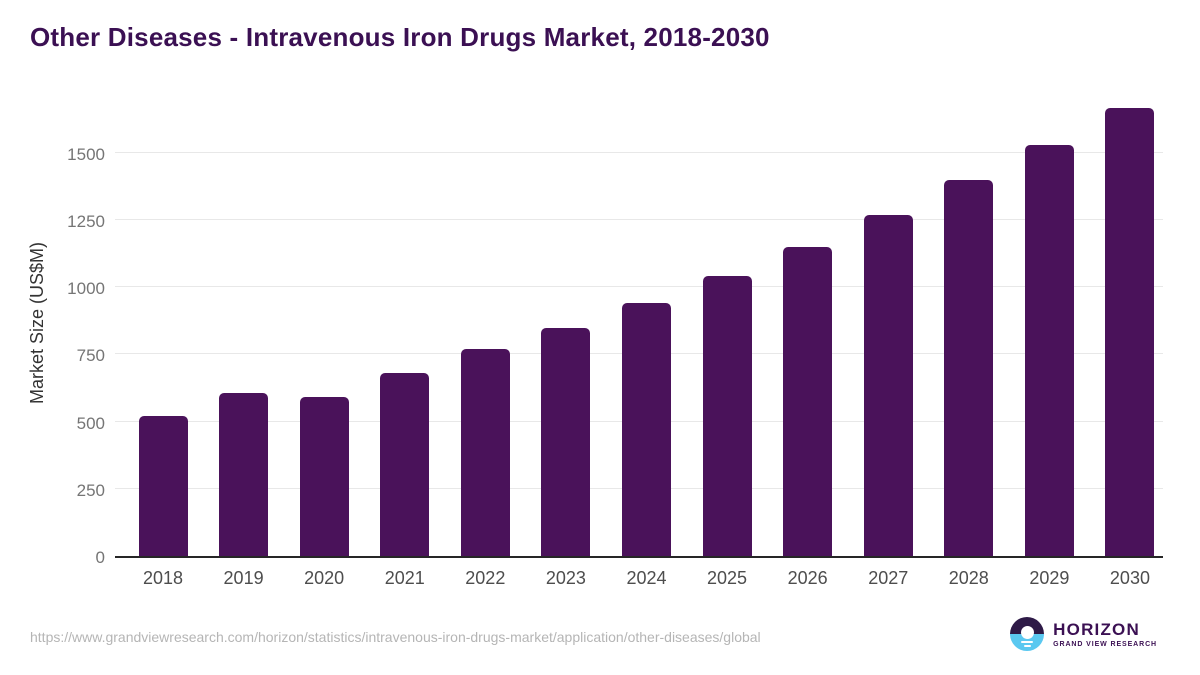 This screenshot has width=1200, height=675. I want to click on logo-subtitle: GRAND VIEW RESEARCH, so click(1105, 644).